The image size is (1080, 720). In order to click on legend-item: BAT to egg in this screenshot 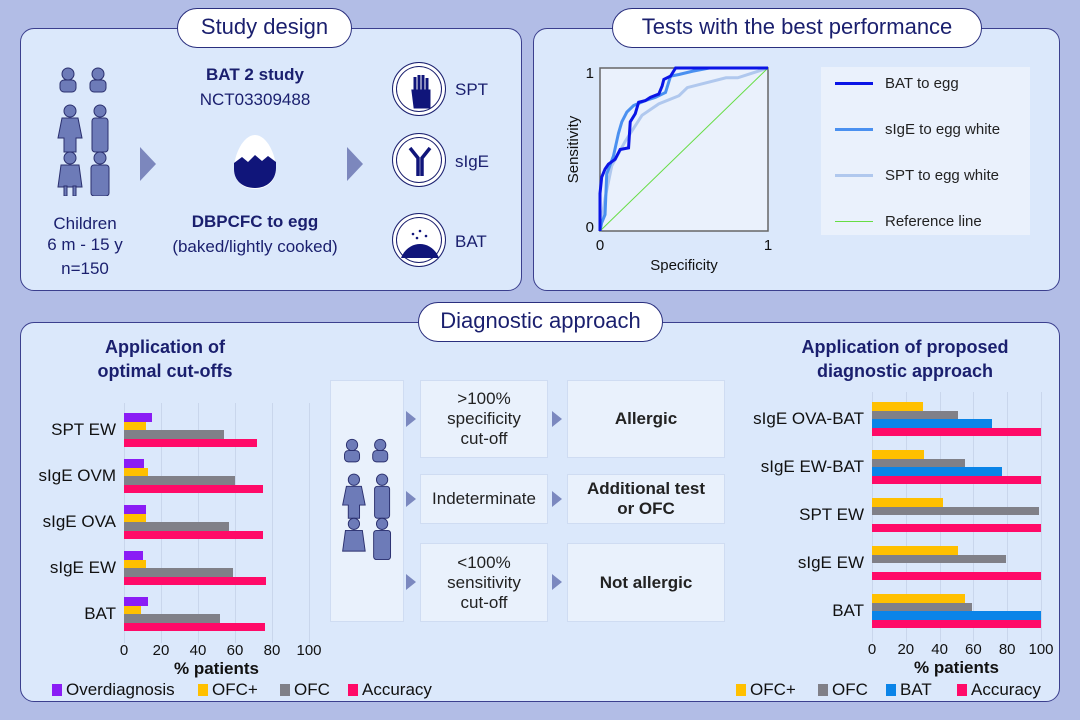, I will do `click(897, 83)`.